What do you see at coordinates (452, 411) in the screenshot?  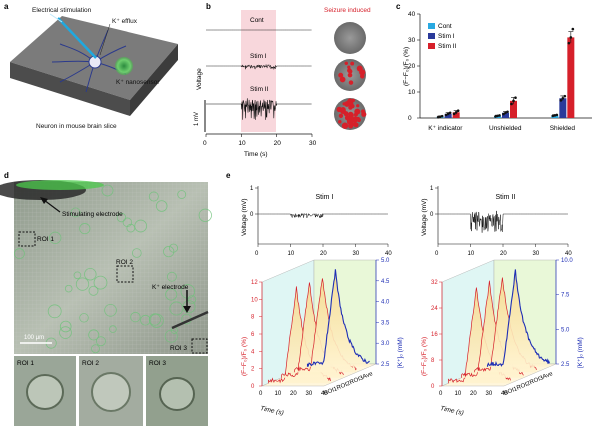 I see `e-time-label: Time (s)` at bounding box center [452, 411].